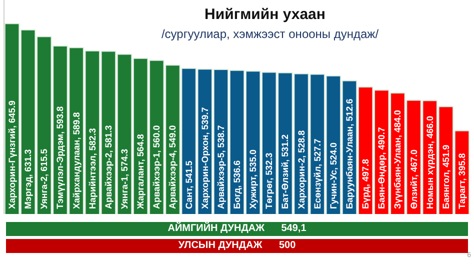 This screenshot has width=474, height=266. I want to click on data-label: Нарийнтээл, 582.3, so click(92, 168).